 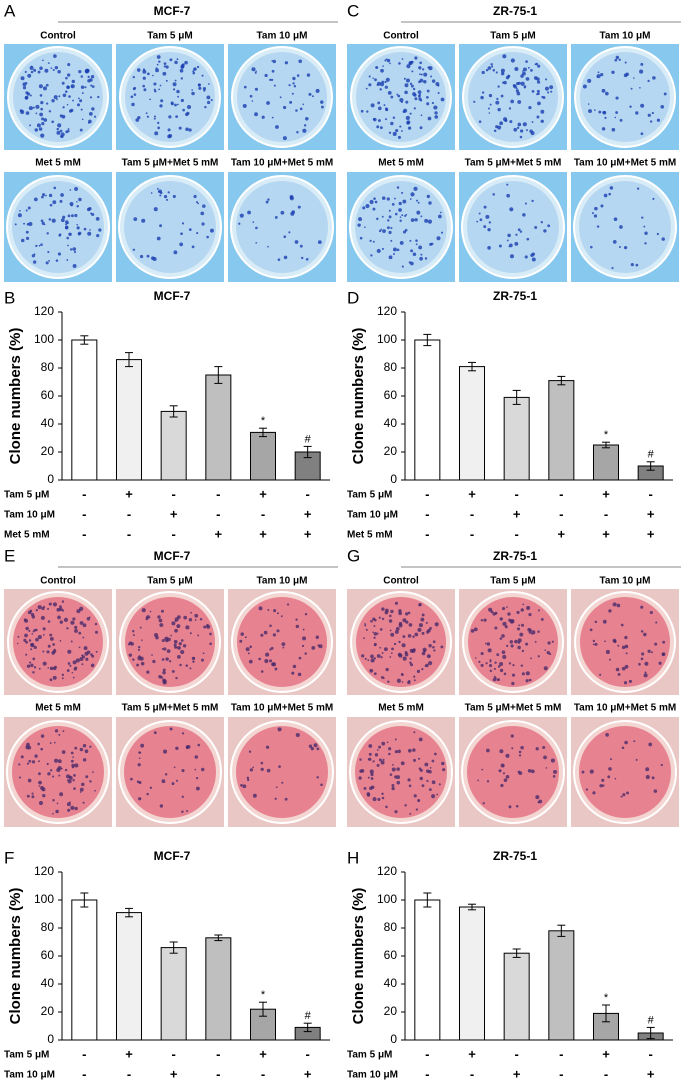 What do you see at coordinates (44, 899) in the screenshot?
I see `y-tick-label: 100` at bounding box center [44, 899].